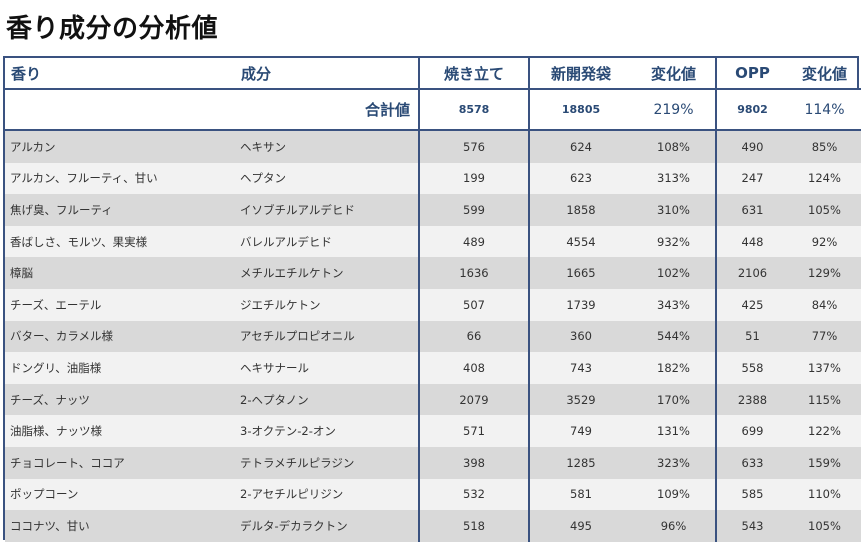 This screenshot has height=542, width=862. Describe the element at coordinates (120, 74) in the screenshot. I see `header-aroma: 香り` at that location.